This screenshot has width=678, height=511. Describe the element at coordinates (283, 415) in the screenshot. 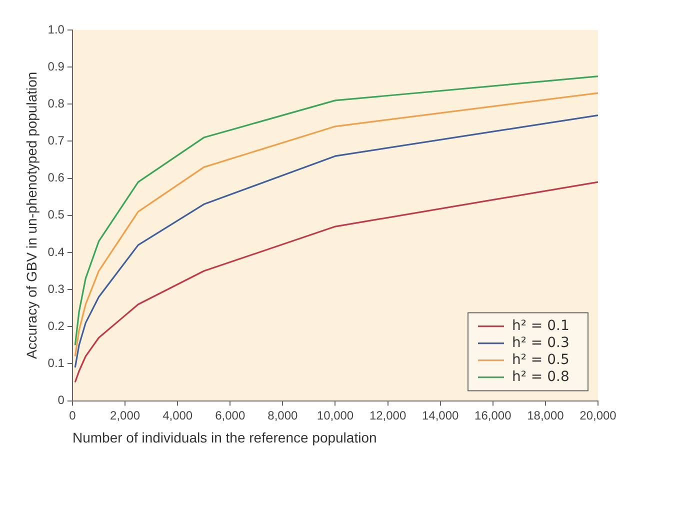

I see `x-tick-label: 8,000` at that location.